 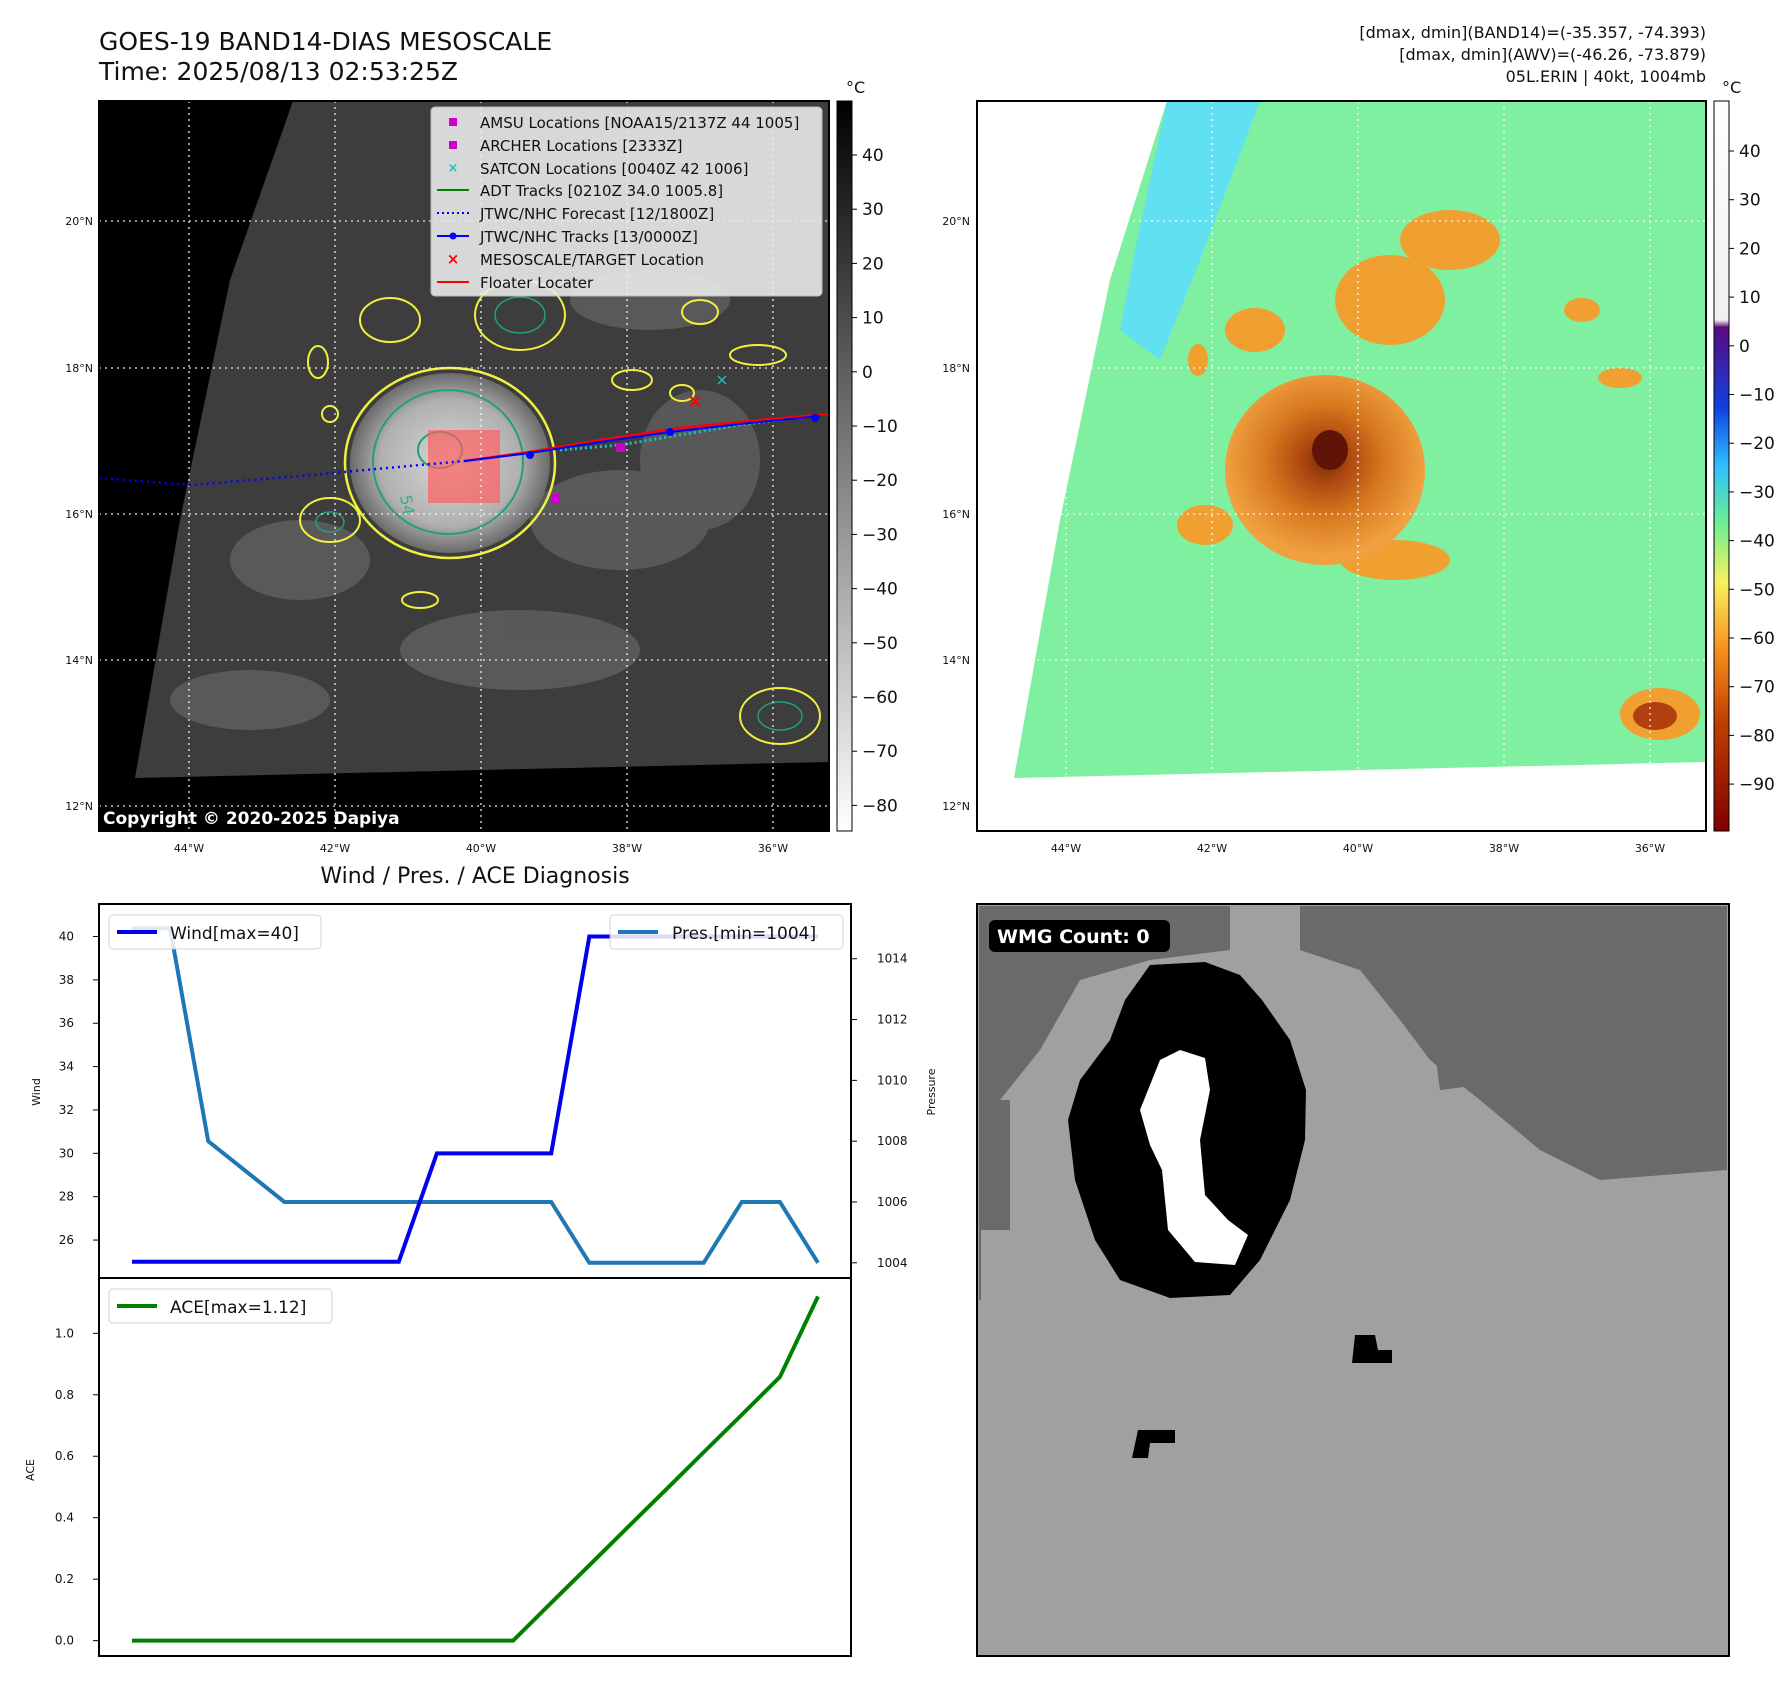 What do you see at coordinates (555, 498) in the screenshot?
I see `amsu-marker` at bounding box center [555, 498].